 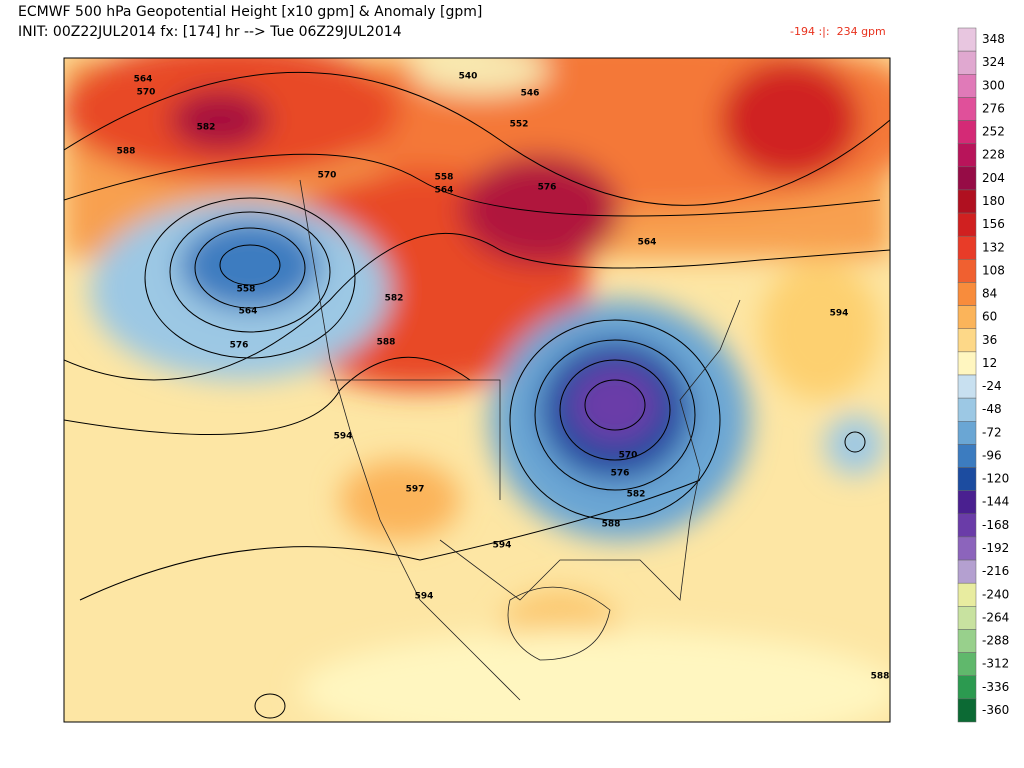 I want to click on colorbar-label: 300, so click(x=993, y=85).